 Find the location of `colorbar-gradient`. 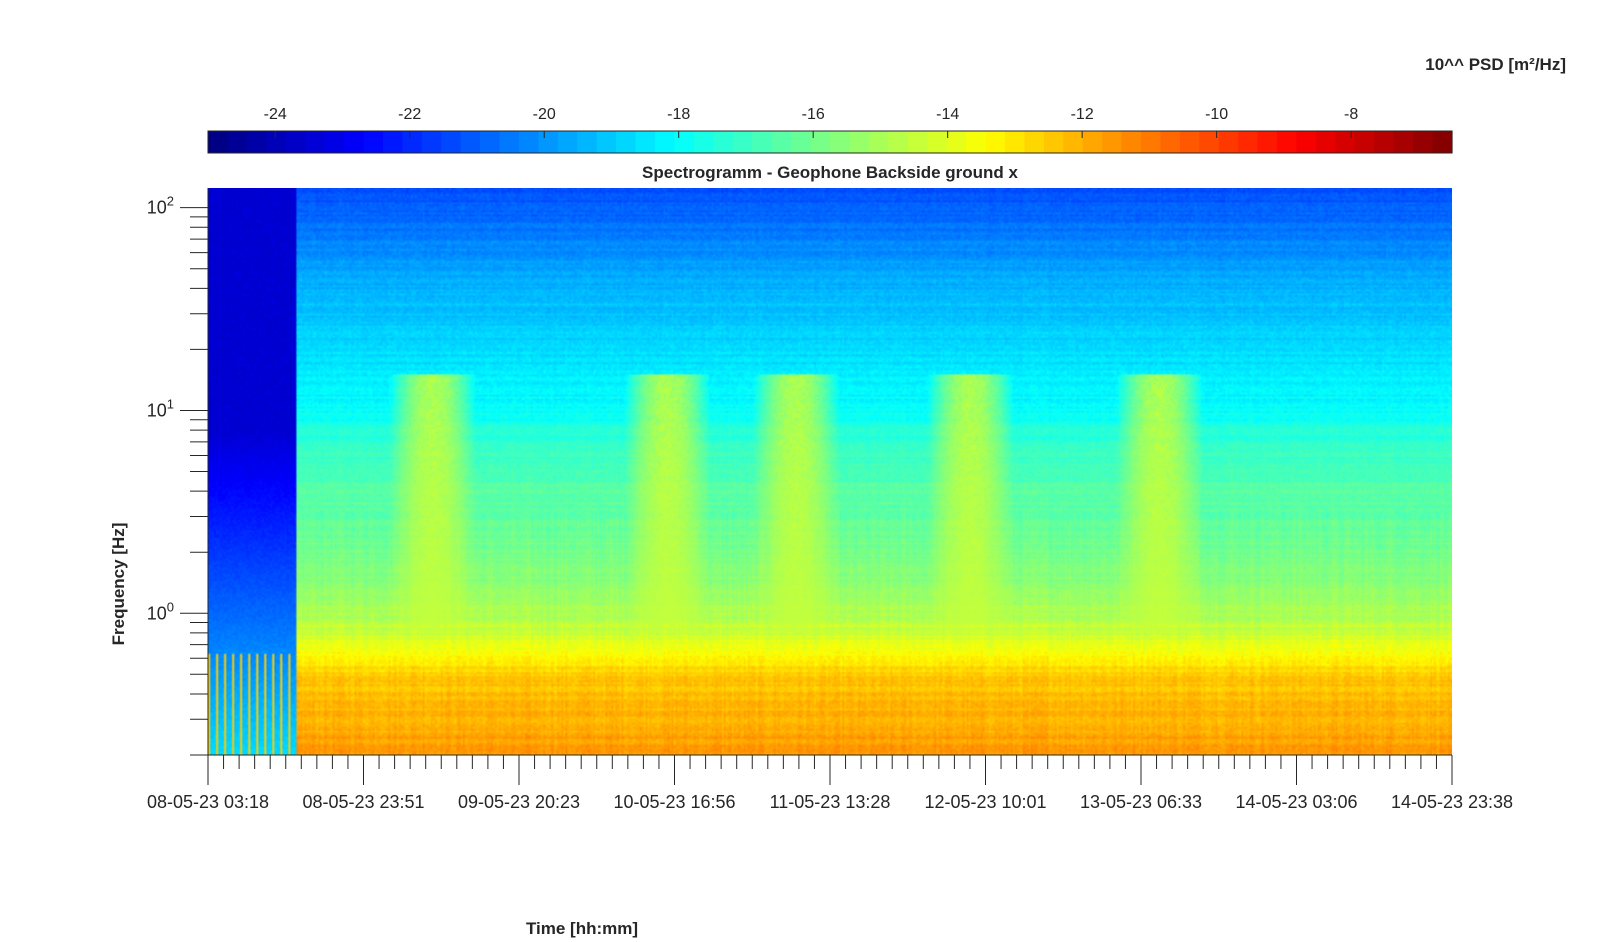

colorbar-gradient is located at coordinates (830, 142).